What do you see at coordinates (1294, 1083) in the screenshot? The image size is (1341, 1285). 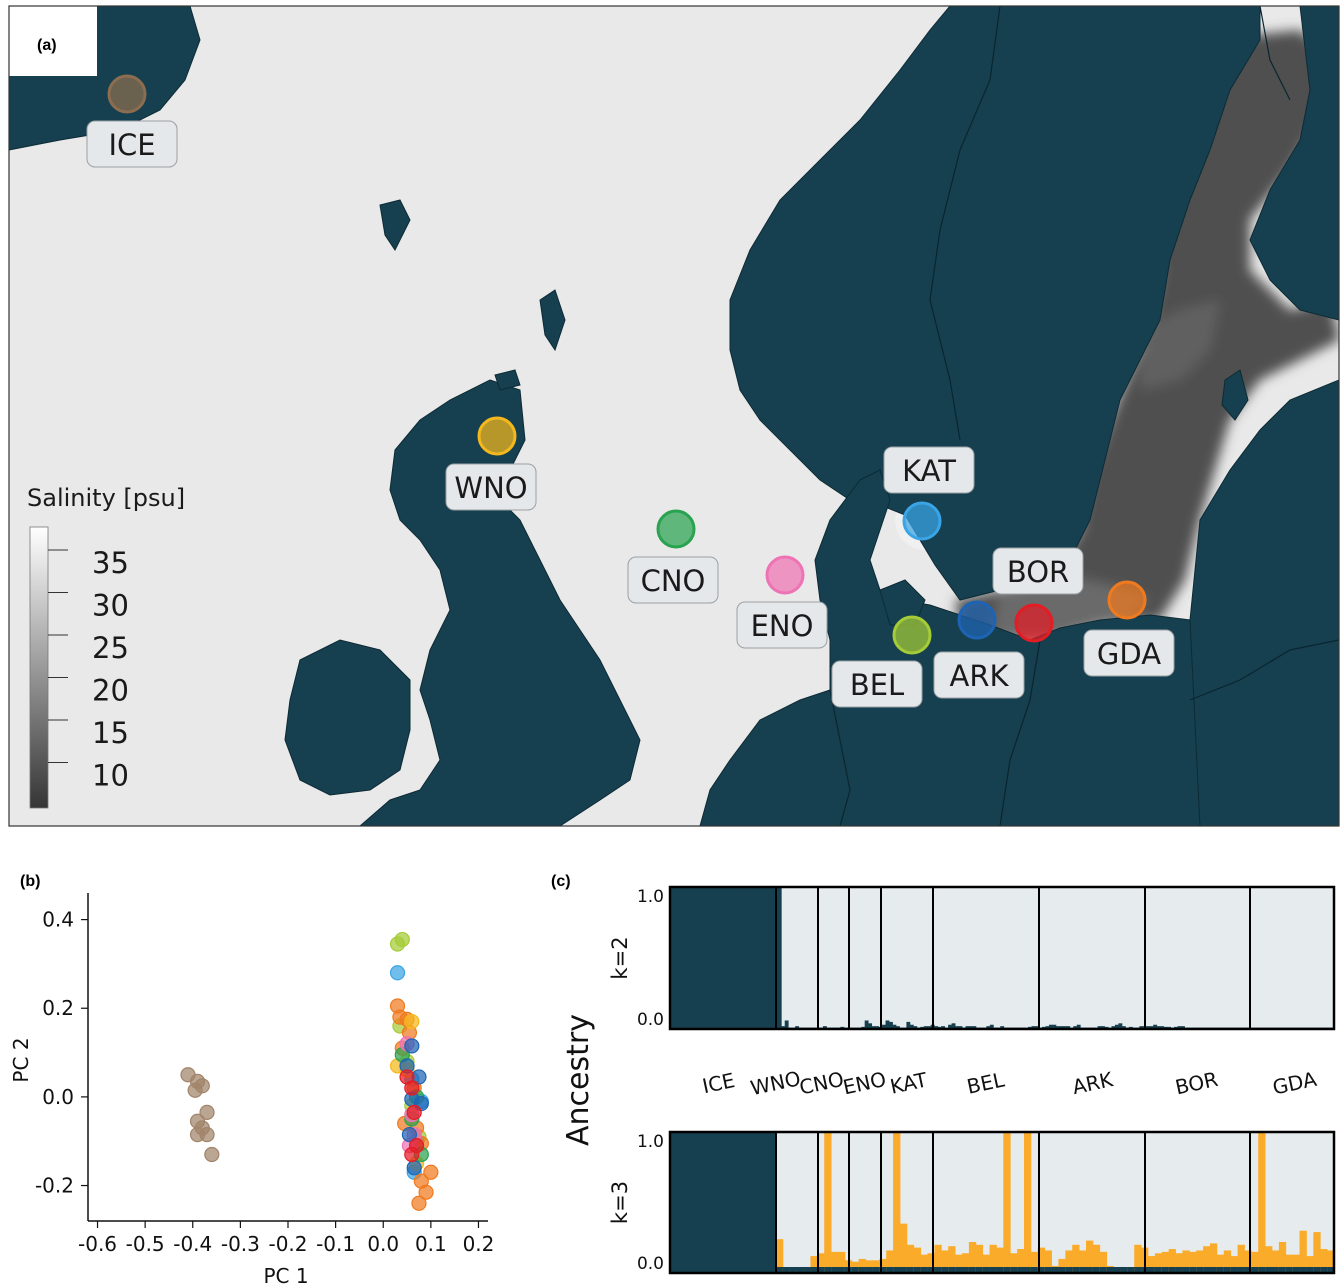 I see `group-label: GDA` at bounding box center [1294, 1083].